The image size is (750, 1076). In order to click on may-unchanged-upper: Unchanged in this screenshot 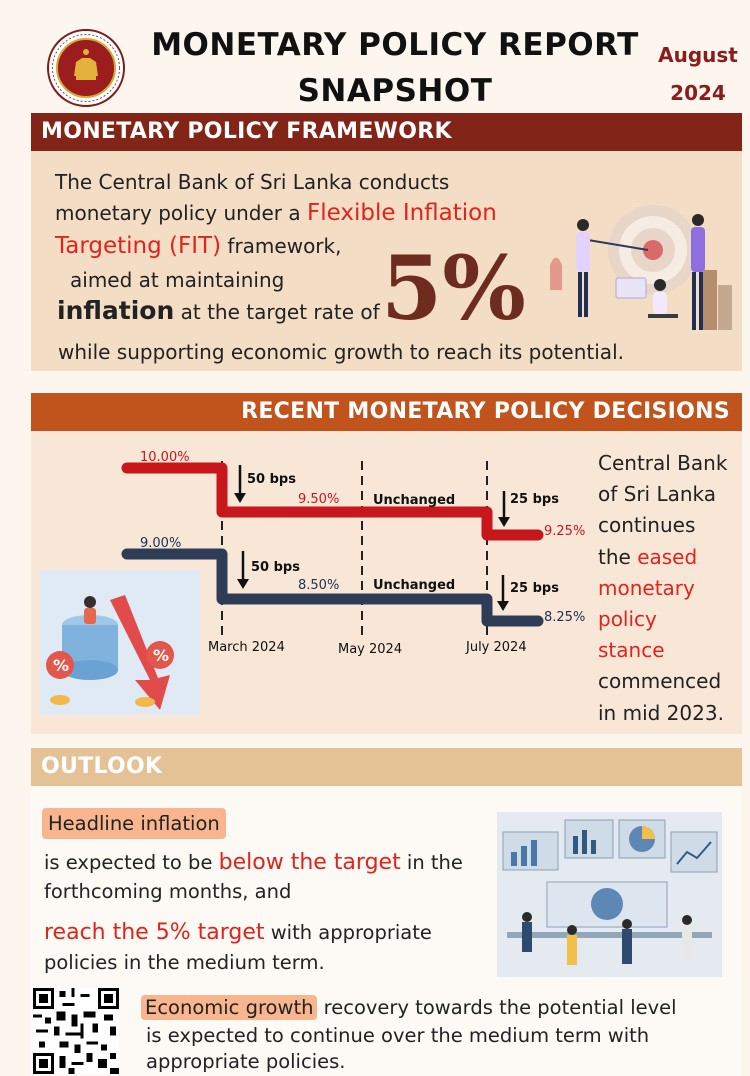, I will do `click(414, 500)`.